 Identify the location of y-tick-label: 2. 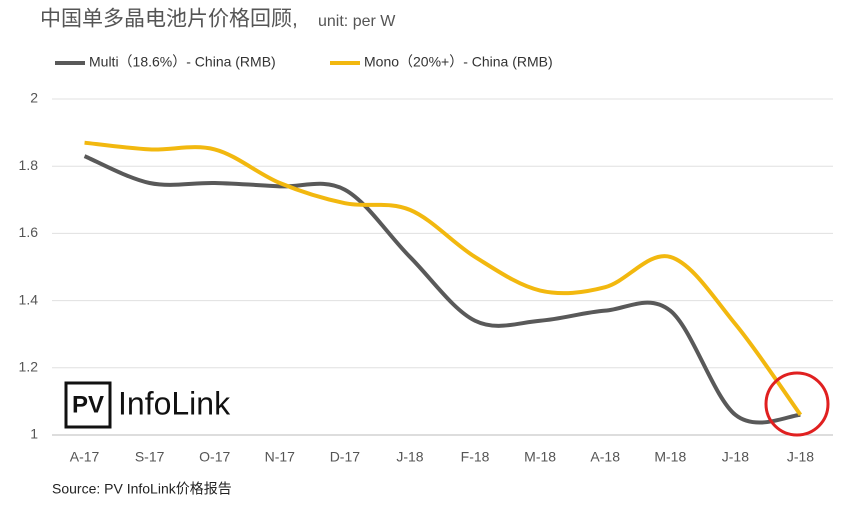
(34, 98).